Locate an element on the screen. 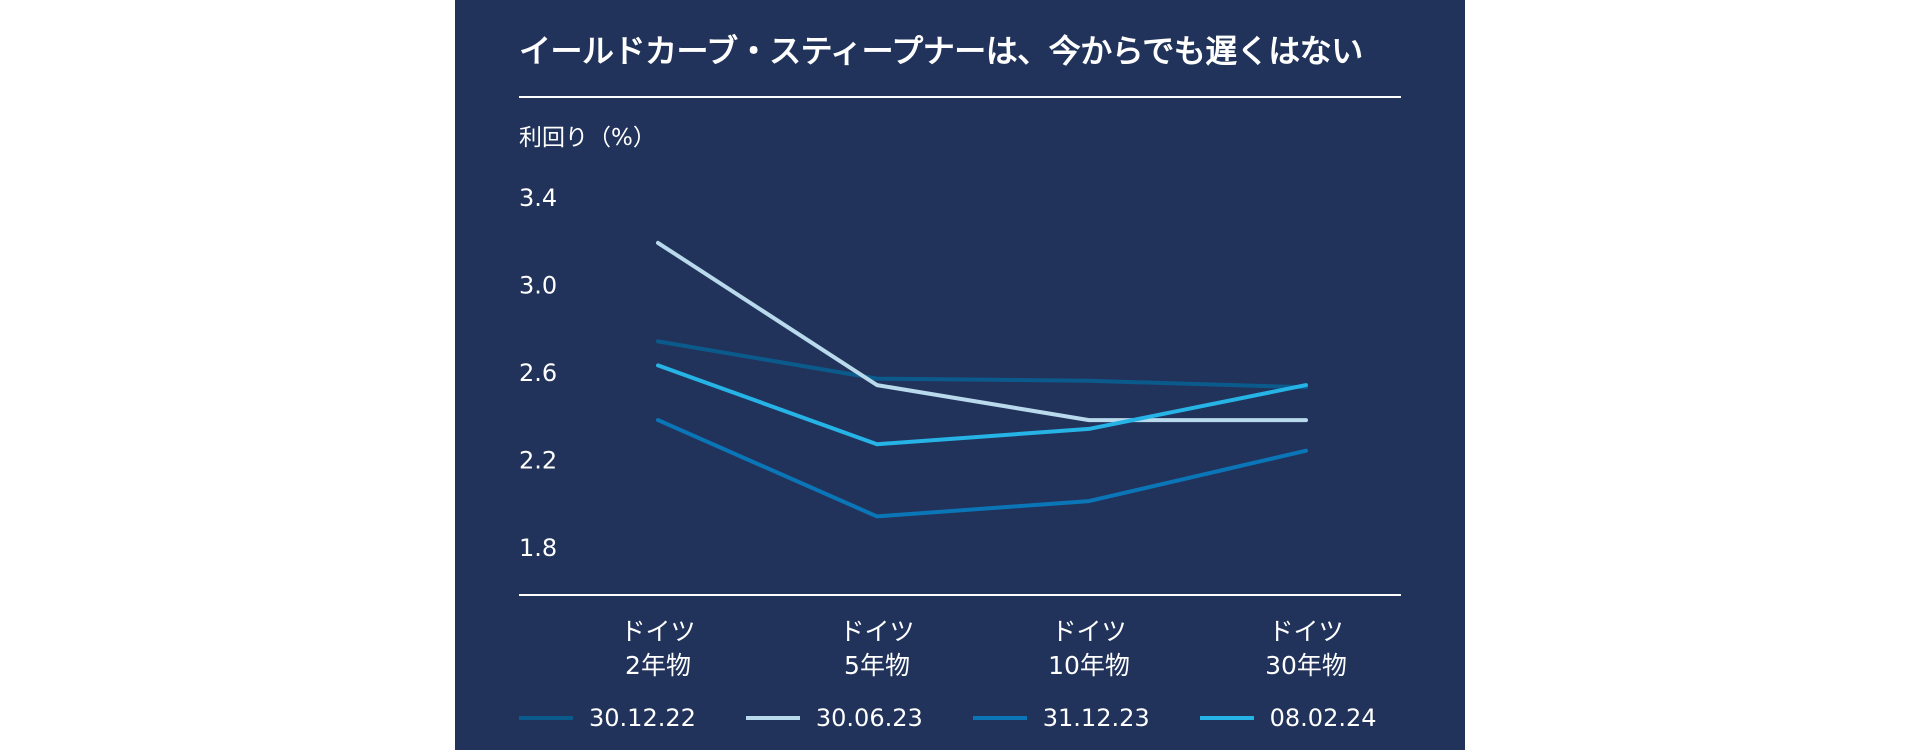 This screenshot has width=1920, height=750. legend-label: 31.12.23 is located at coordinates (1096, 718).